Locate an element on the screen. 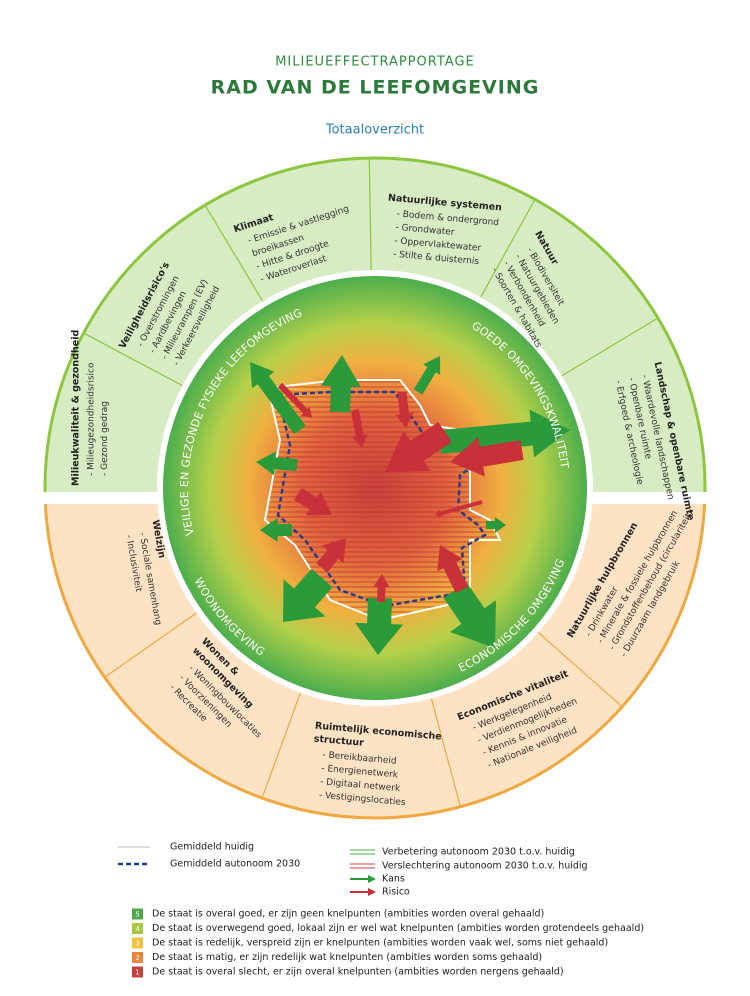  legend-label: Gemiddeld huidig is located at coordinates (212, 847).